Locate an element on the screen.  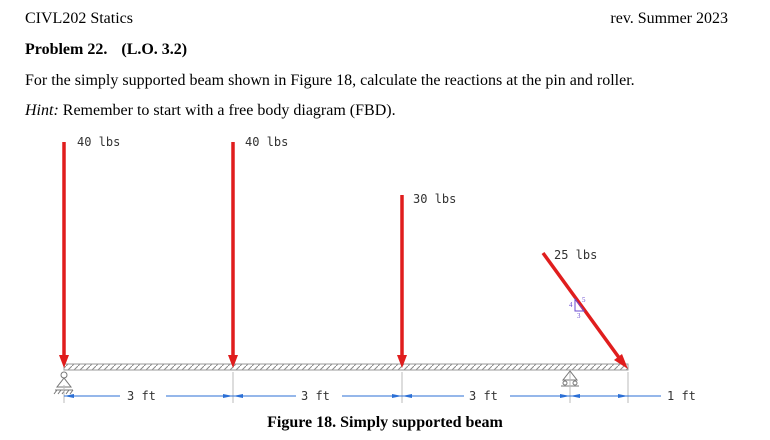
figure-caption: Figure 18. Simply supported beam is located at coordinates (385, 422).